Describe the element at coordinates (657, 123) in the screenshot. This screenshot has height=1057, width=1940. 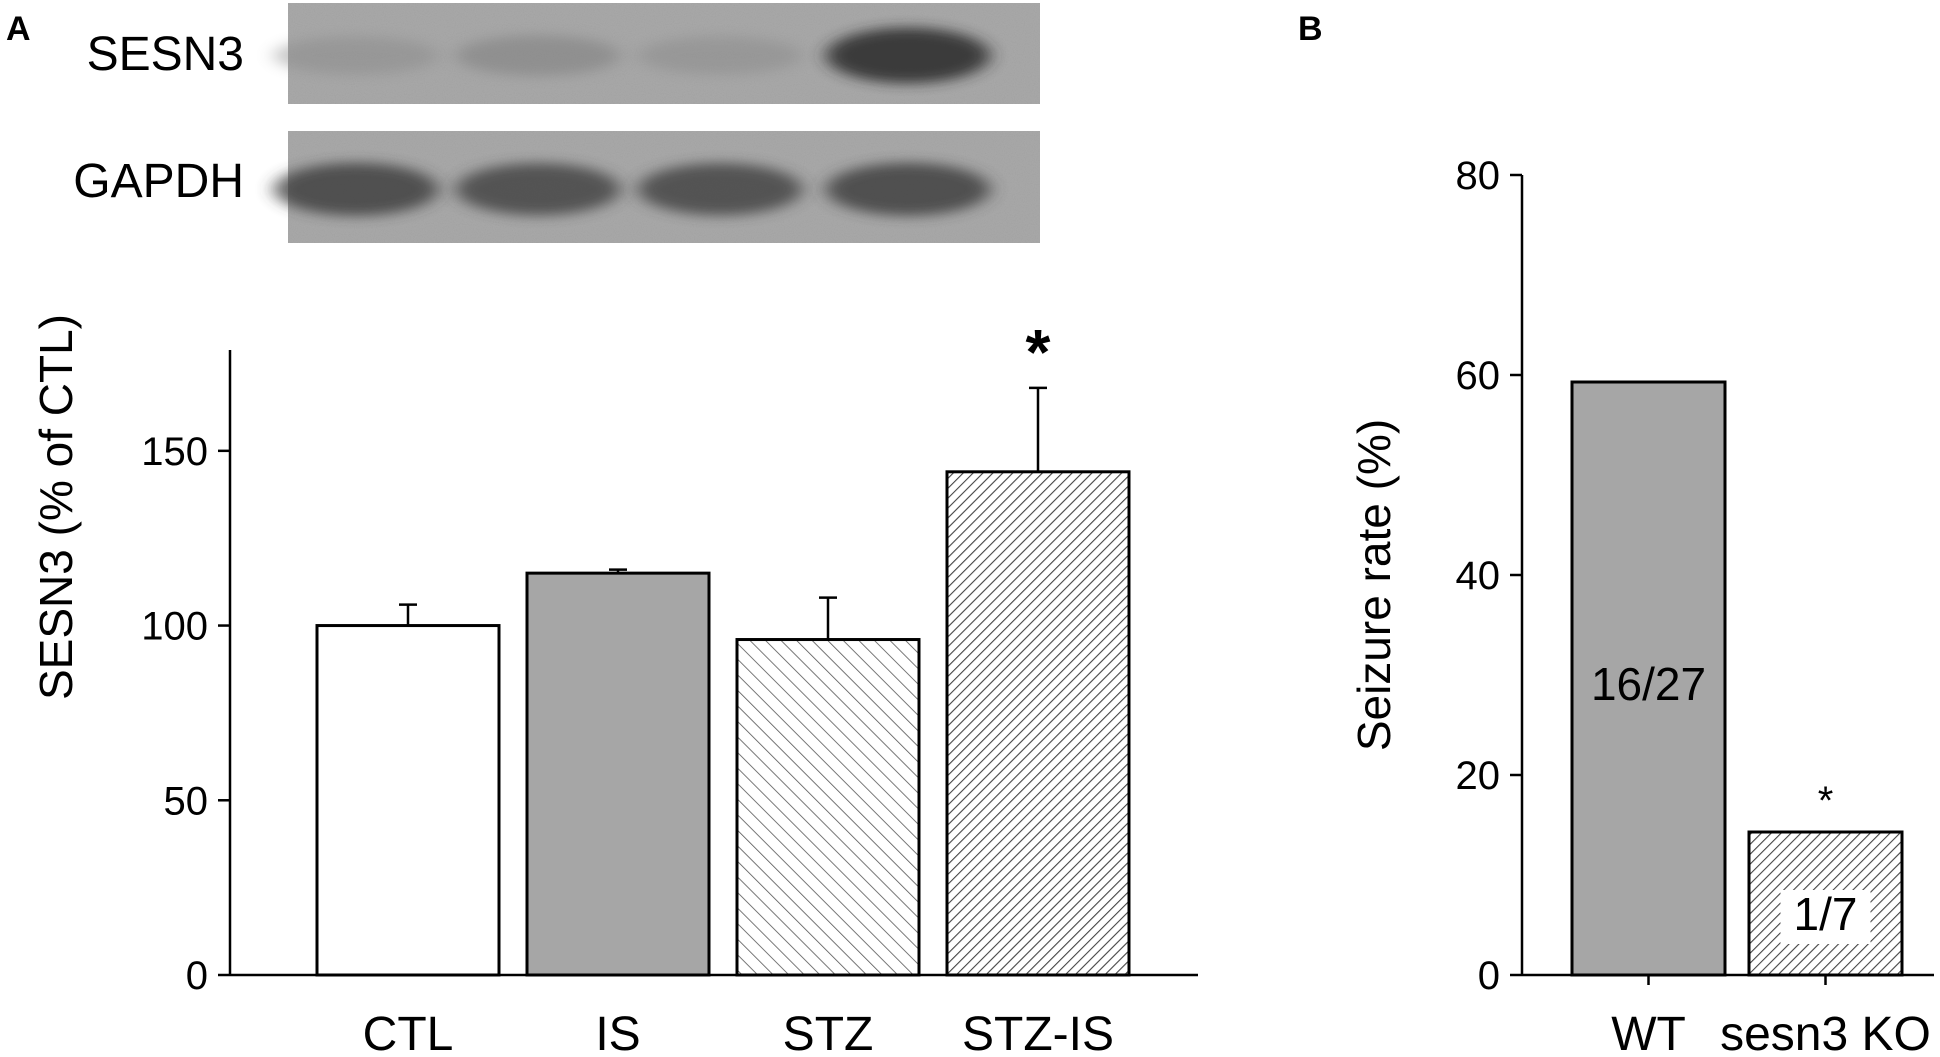
I see `blot-strips` at that location.